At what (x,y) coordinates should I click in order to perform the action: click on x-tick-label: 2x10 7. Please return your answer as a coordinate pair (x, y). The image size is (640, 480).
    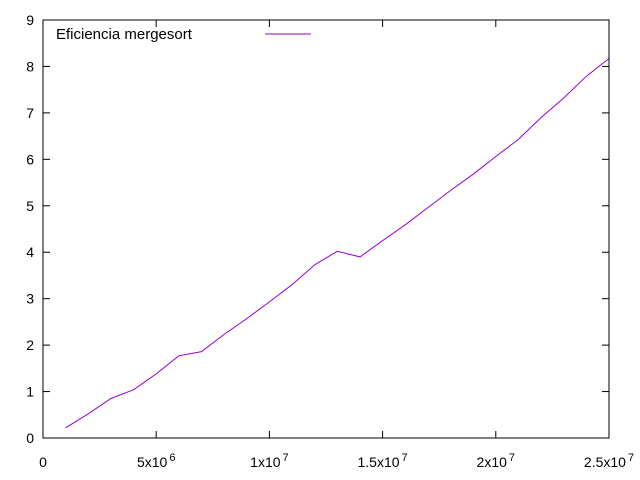
    Looking at the image, I should click on (496, 461).